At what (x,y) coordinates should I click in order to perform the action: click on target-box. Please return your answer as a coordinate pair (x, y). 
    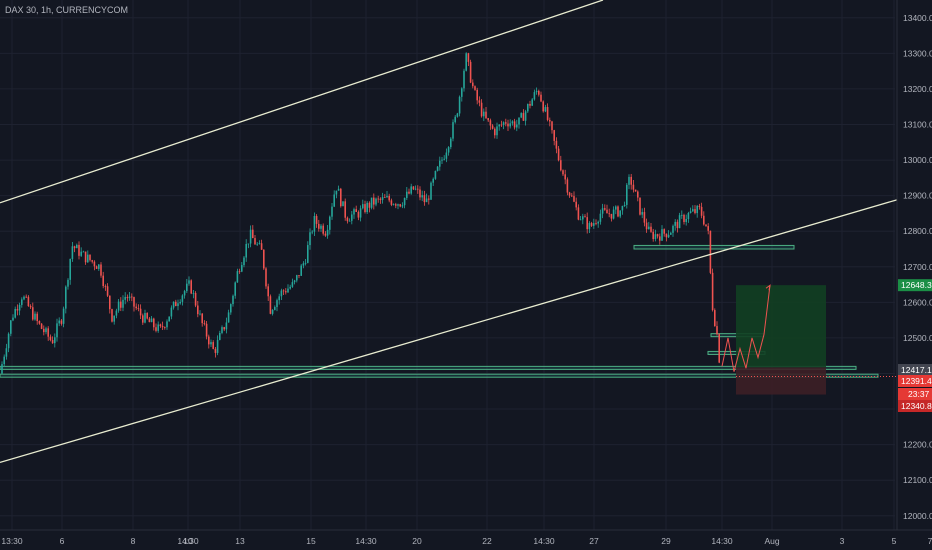
    Looking at the image, I should click on (781, 326).